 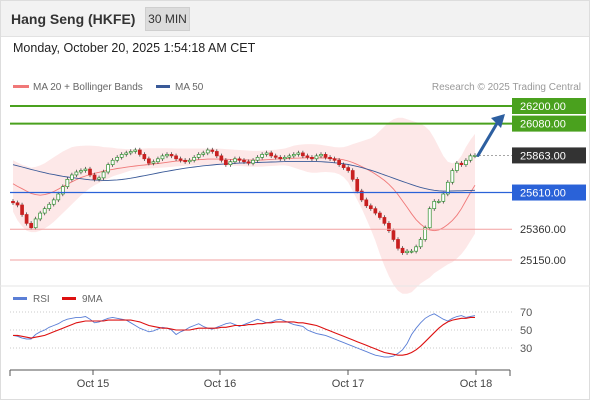 What do you see at coordinates (220, 384) in the screenshot?
I see `time-tick-label: Oct 16` at bounding box center [220, 384].